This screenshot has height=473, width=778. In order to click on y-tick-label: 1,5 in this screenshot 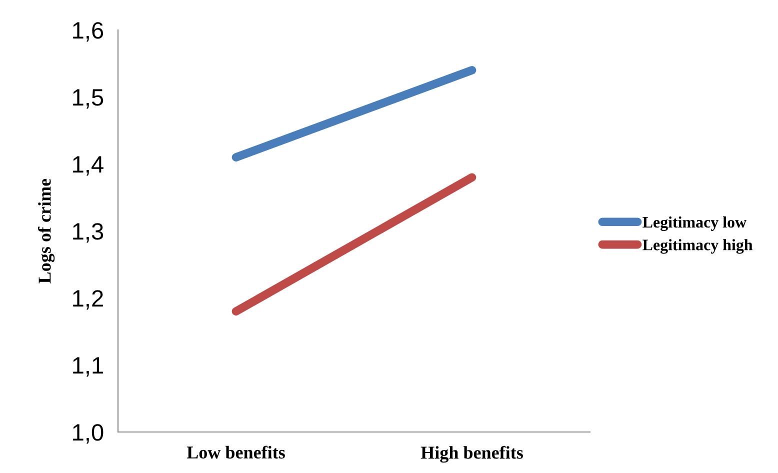, I will do `click(88, 99)`.